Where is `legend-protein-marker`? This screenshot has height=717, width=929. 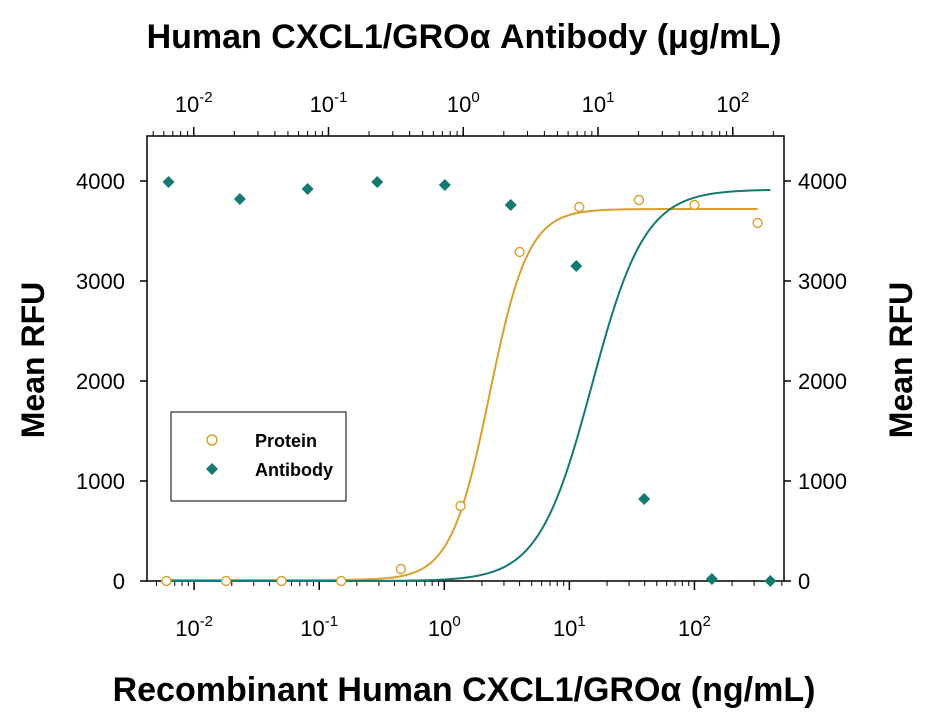 legend-protein-marker is located at coordinates (212, 440).